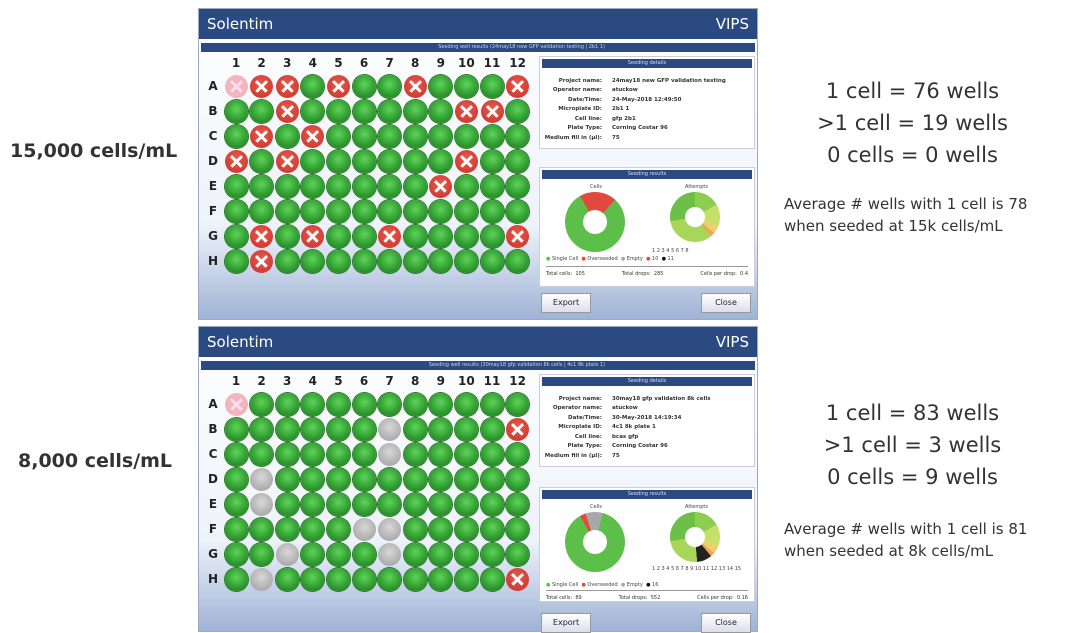 This screenshot has width=1080, height=633. I want to click on well-F2, so click(262, 529).